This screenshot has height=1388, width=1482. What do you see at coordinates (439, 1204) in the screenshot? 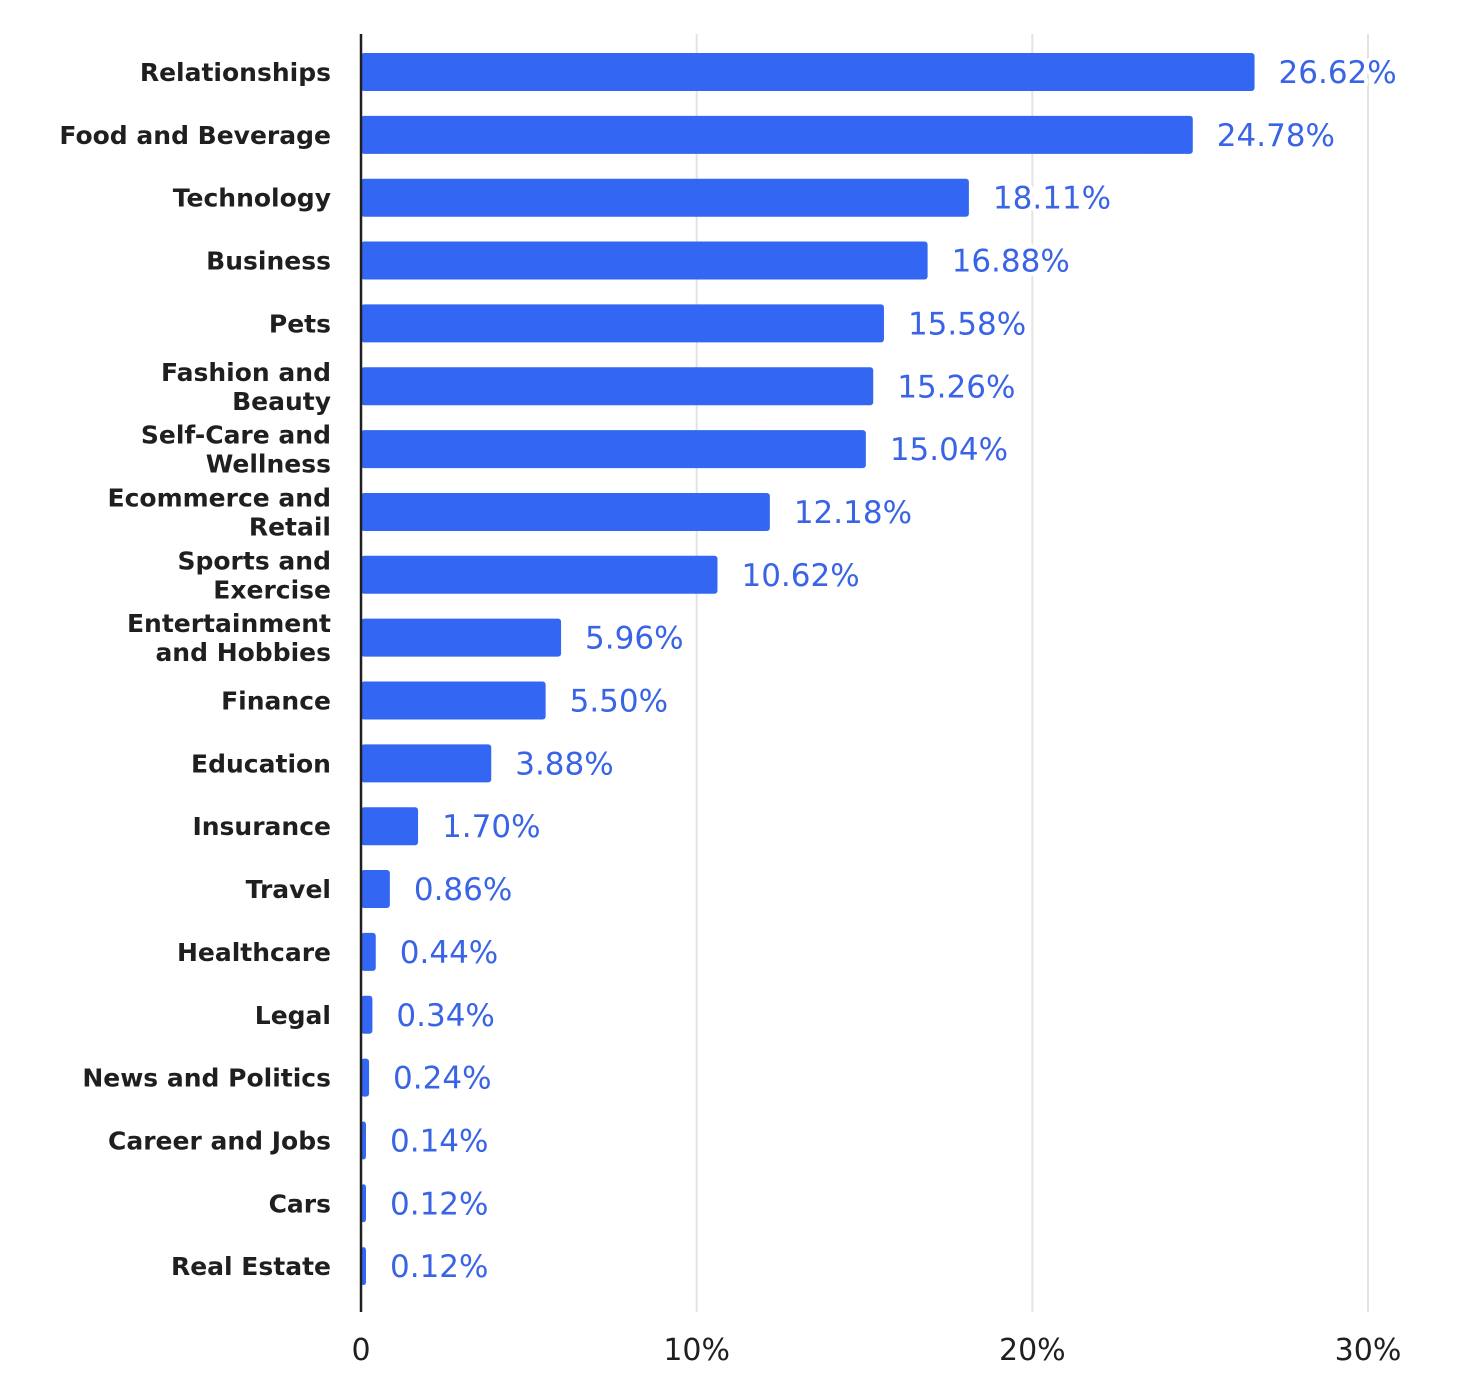
I see `value-label-18: 0.12%` at bounding box center [439, 1204].